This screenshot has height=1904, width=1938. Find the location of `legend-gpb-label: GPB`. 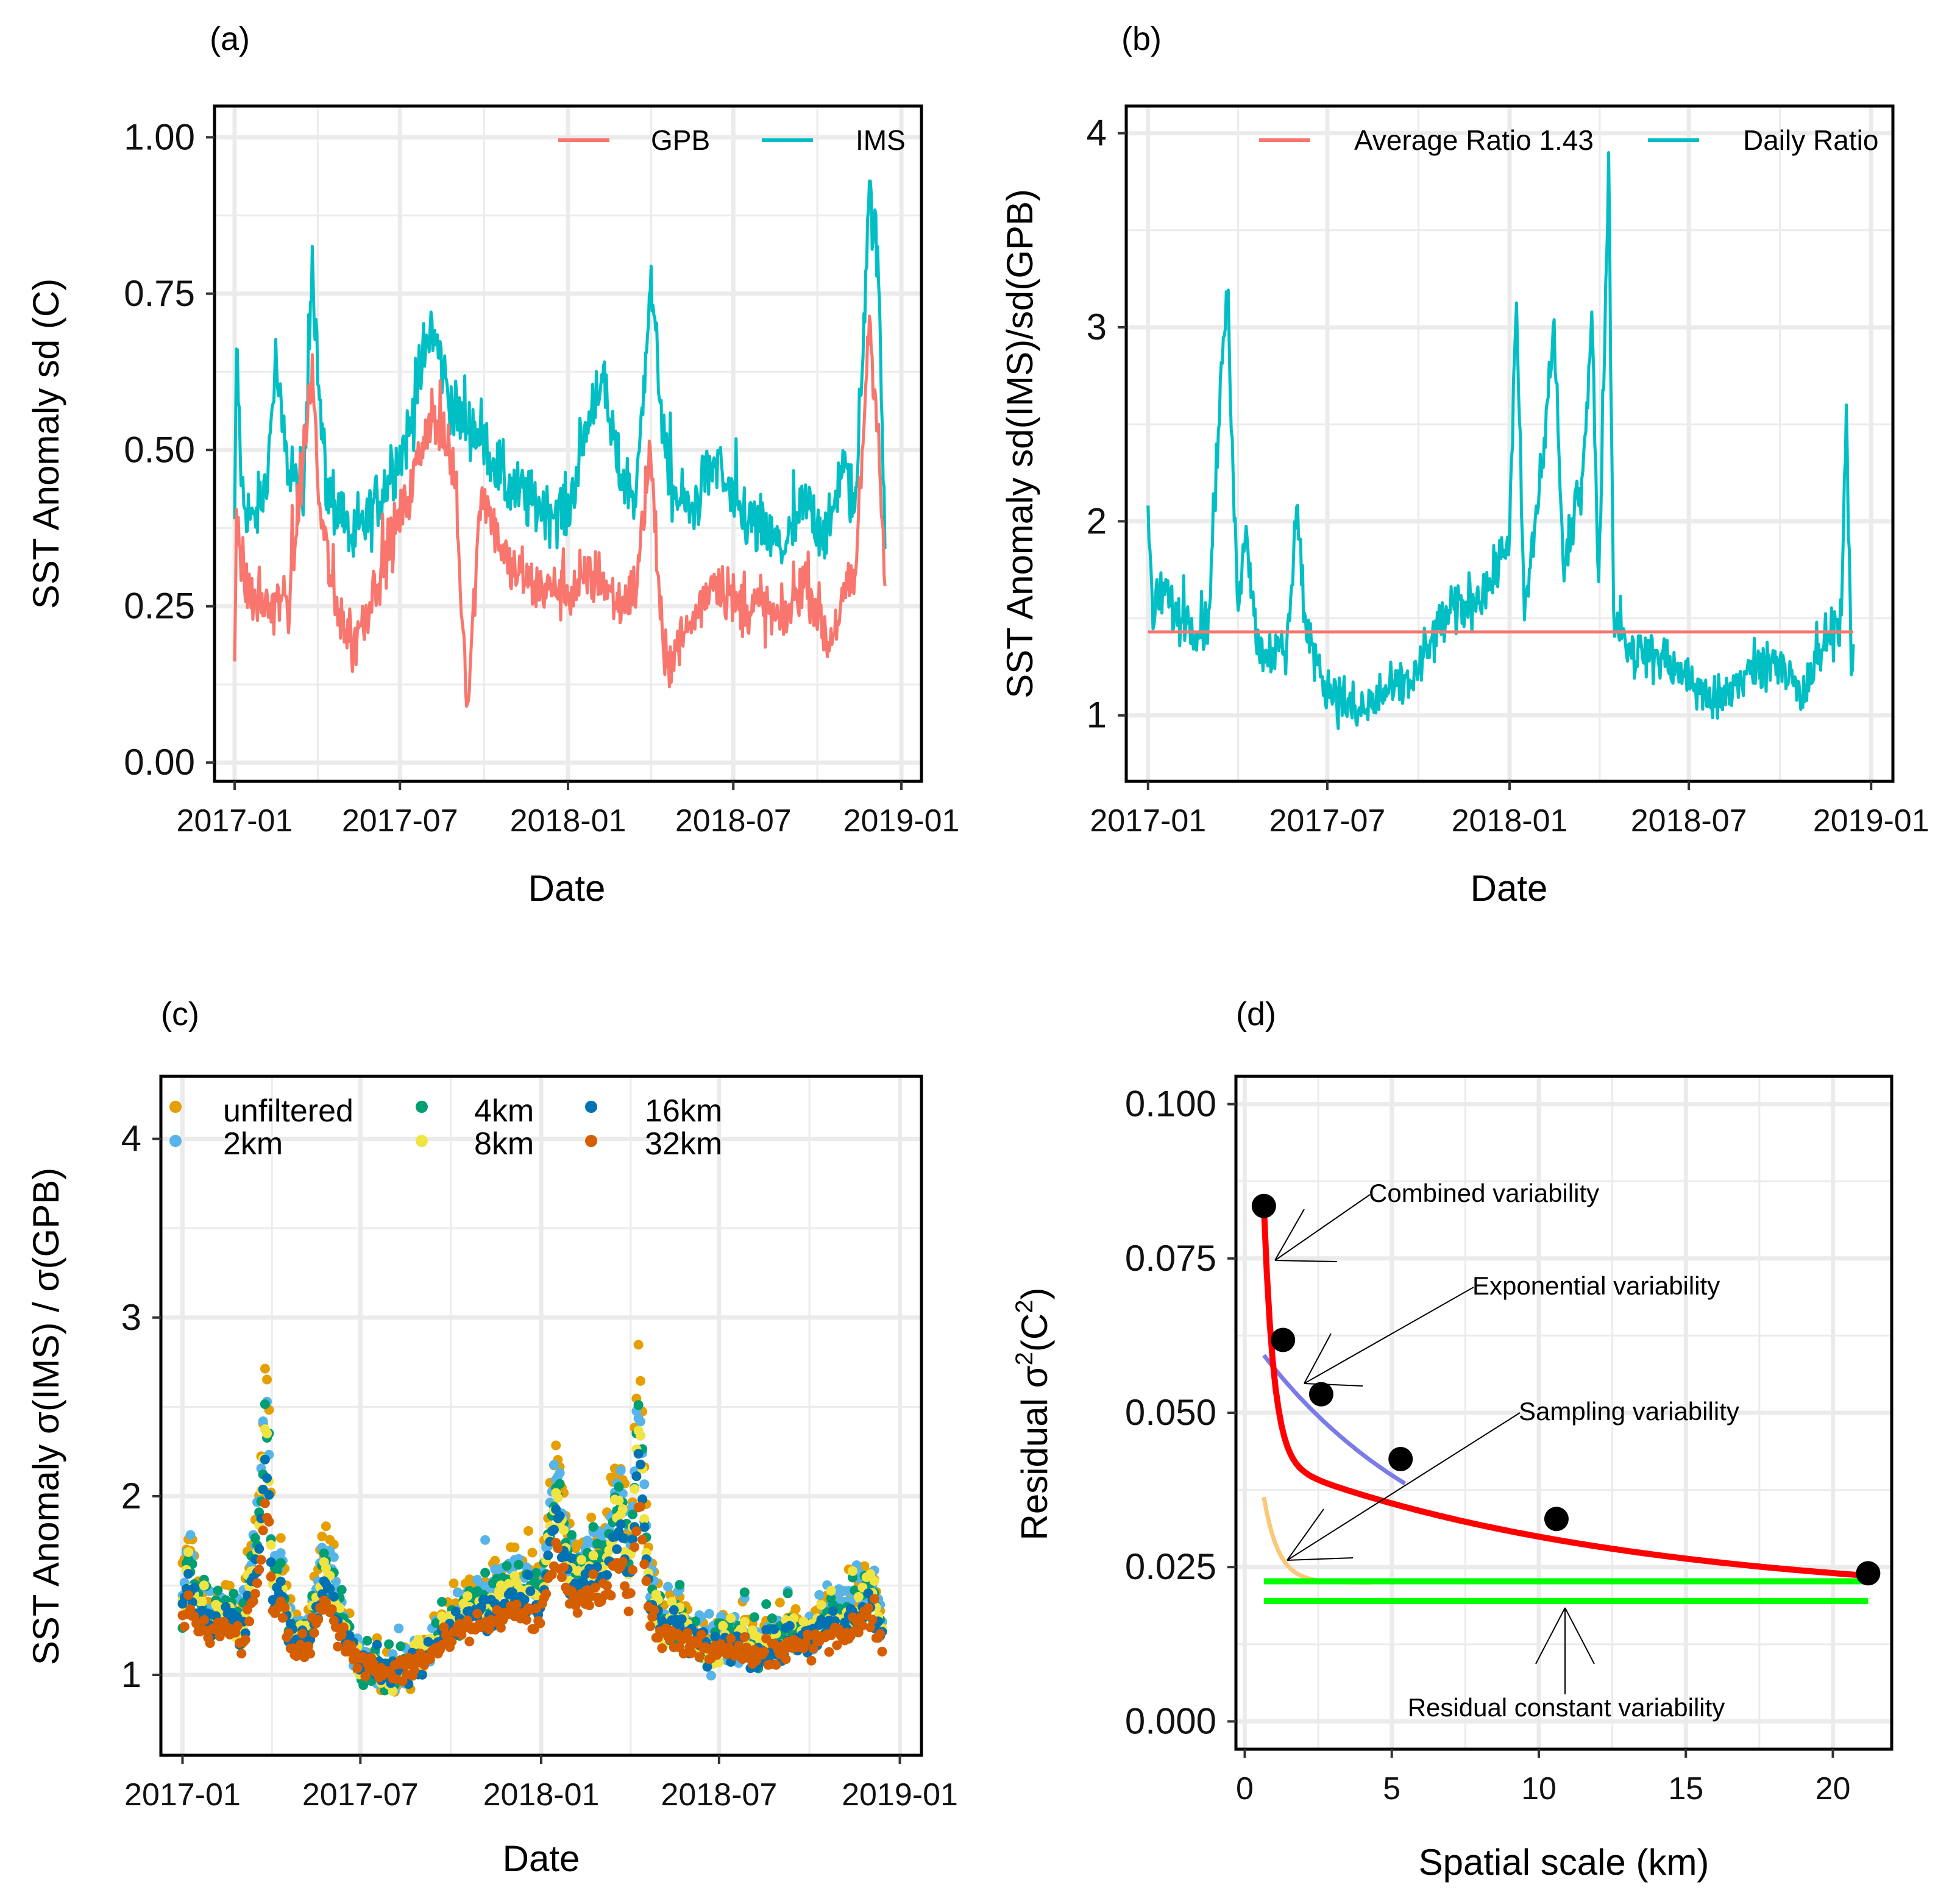

legend-gpb-label: GPB is located at coordinates (681, 140).